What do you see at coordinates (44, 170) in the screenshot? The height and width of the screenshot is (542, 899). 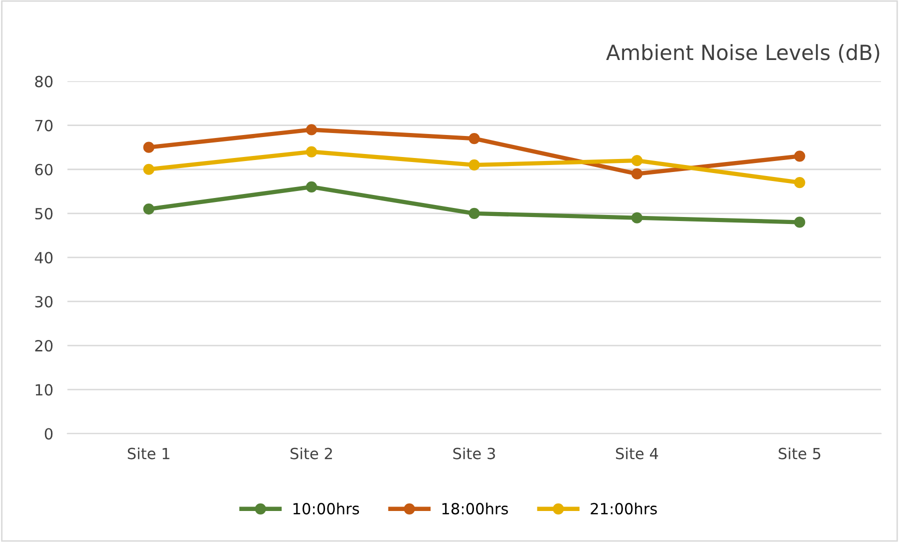 I see `y-tick-label: 60` at bounding box center [44, 170].